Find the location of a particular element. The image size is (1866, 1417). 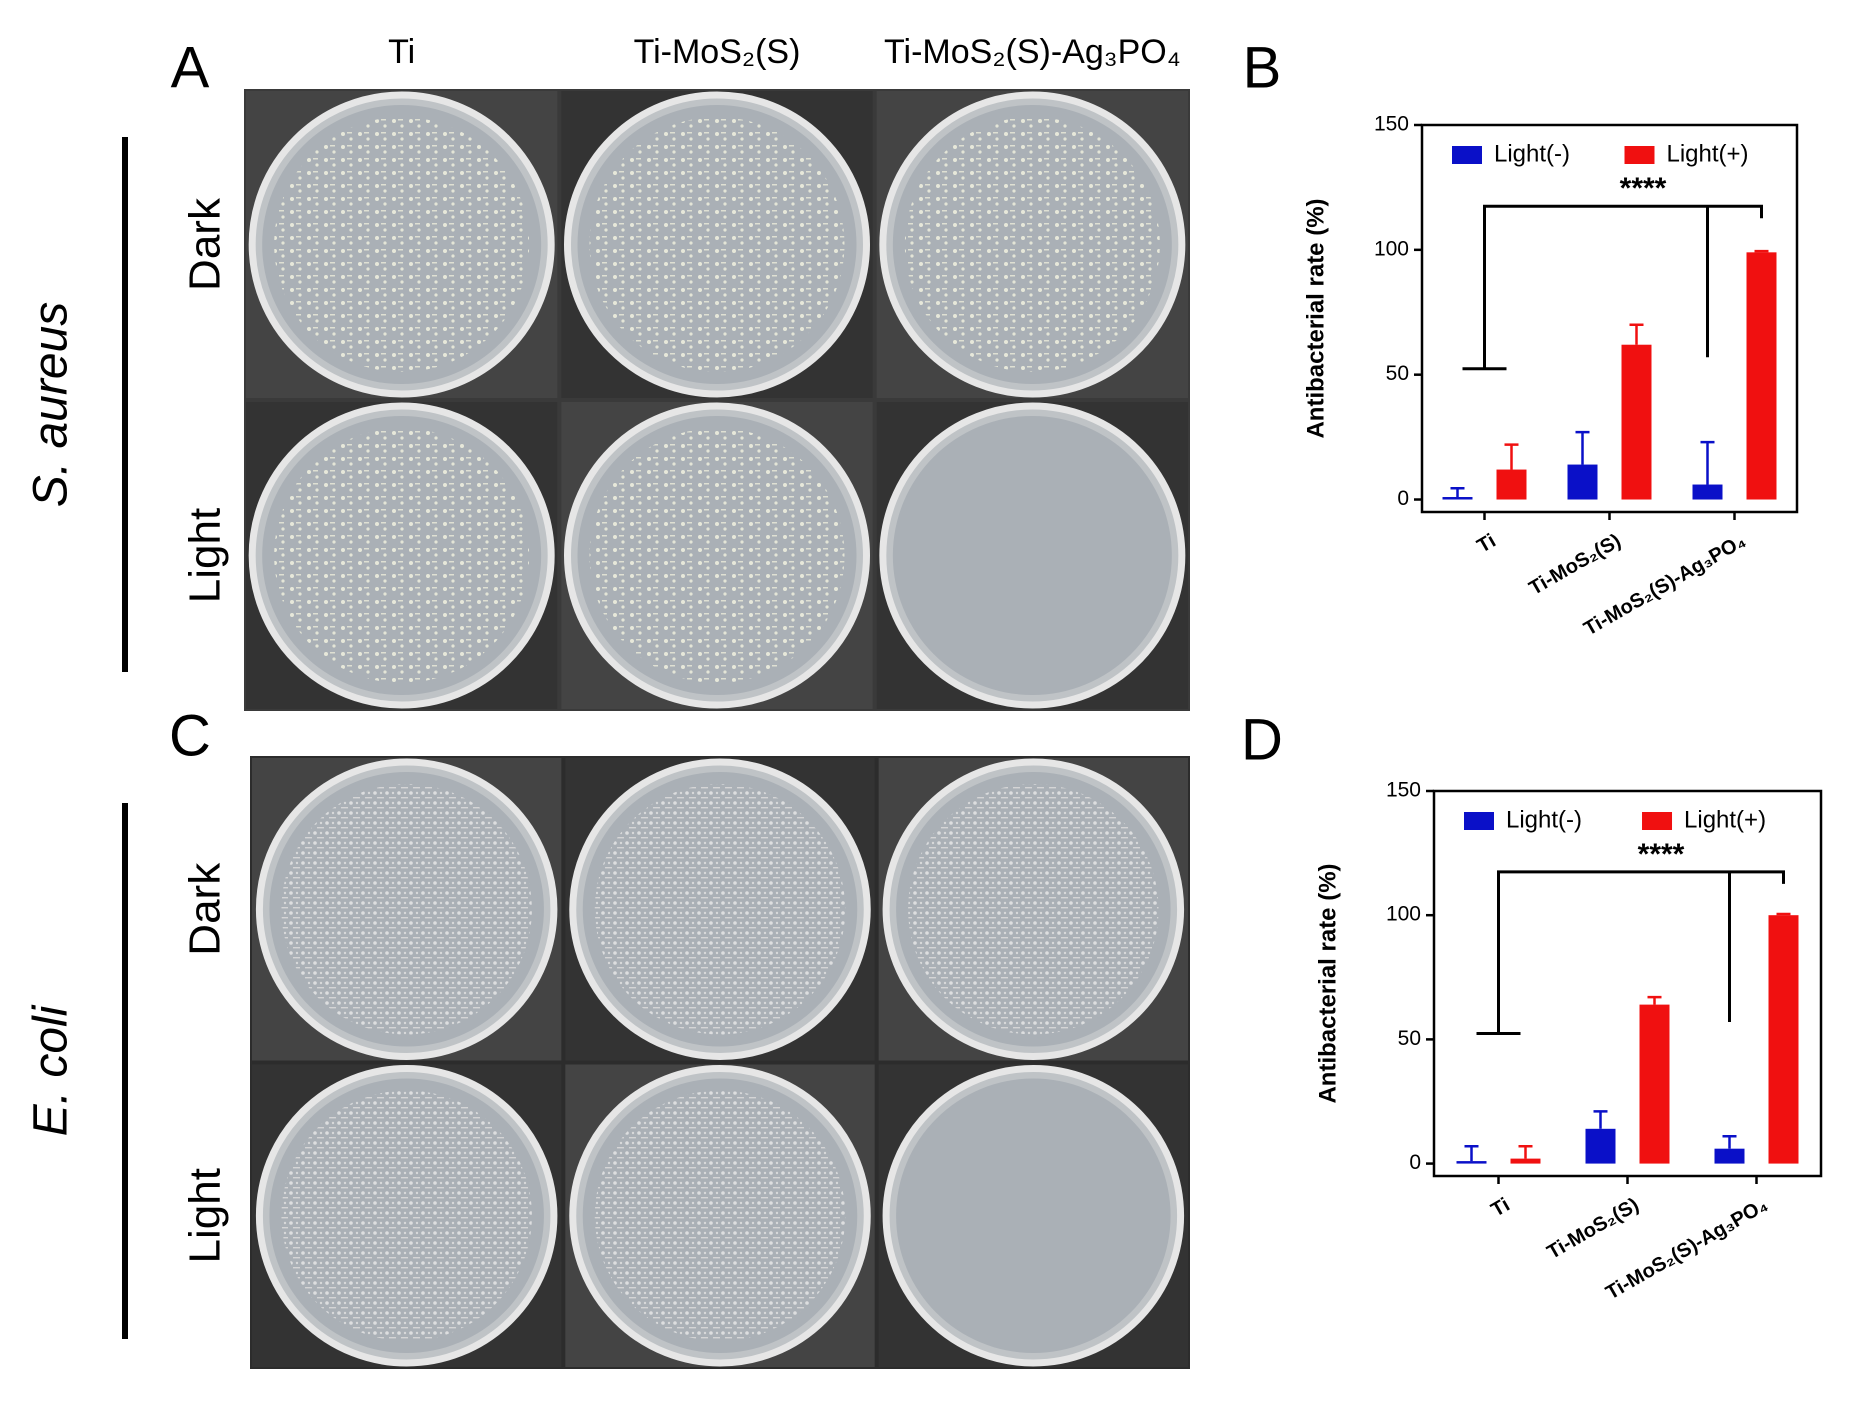

column-label: Ti-MoS₂(S) is located at coordinates (717, 52).